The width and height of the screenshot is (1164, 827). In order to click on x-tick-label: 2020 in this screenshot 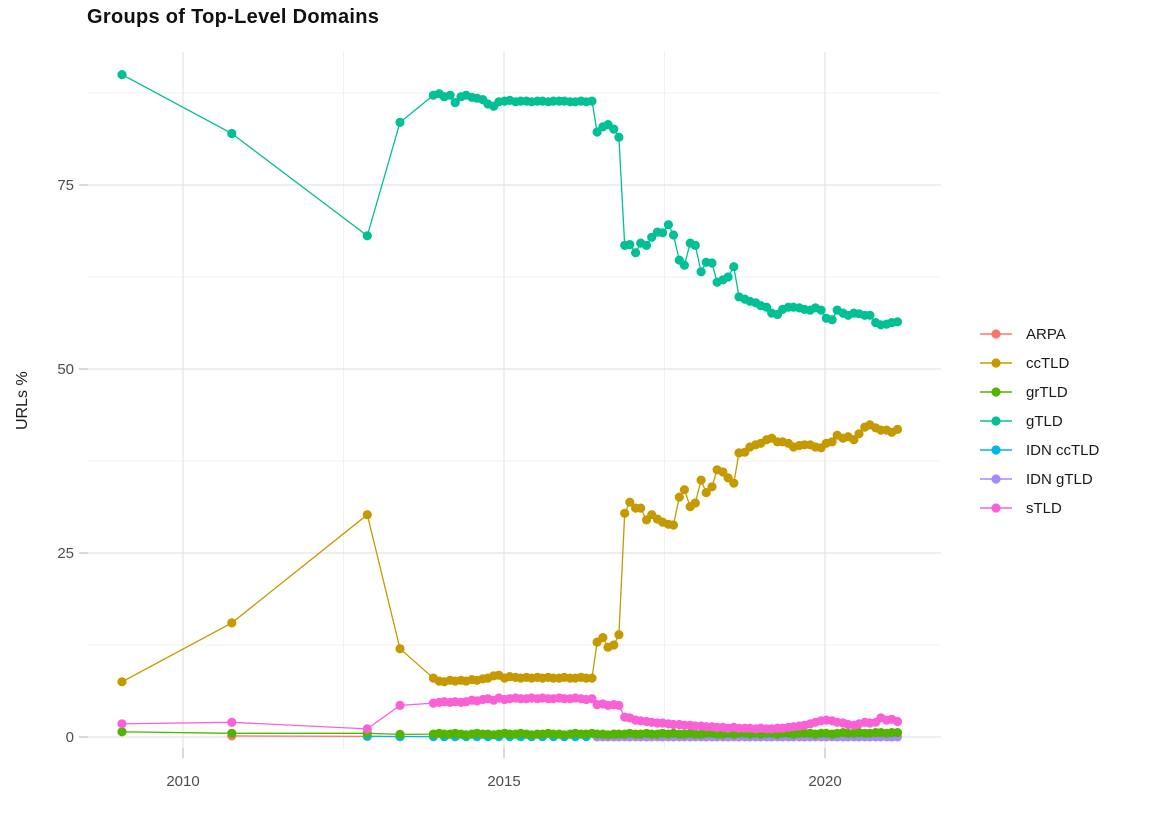, I will do `click(824, 781)`.